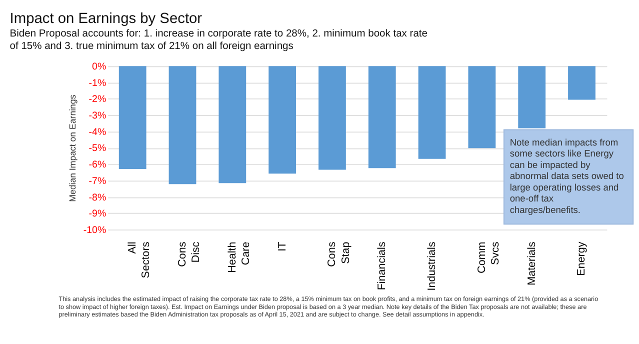 The image size is (639, 344). I want to click on x-tick-label: Health Care, so click(239, 257).